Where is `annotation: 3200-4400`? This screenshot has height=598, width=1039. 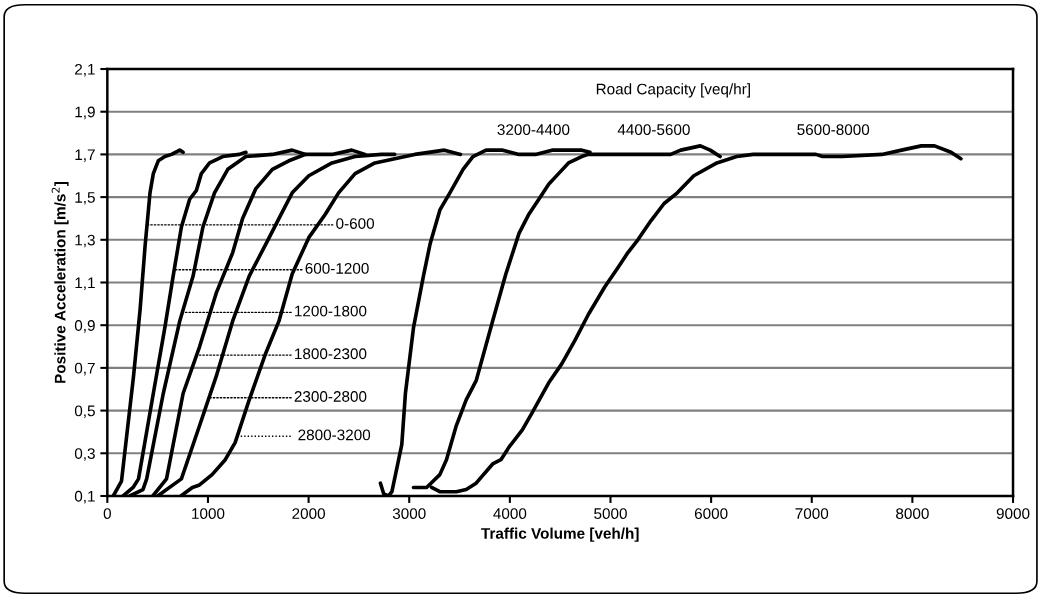
annotation: 3200-4400 is located at coordinates (533, 130).